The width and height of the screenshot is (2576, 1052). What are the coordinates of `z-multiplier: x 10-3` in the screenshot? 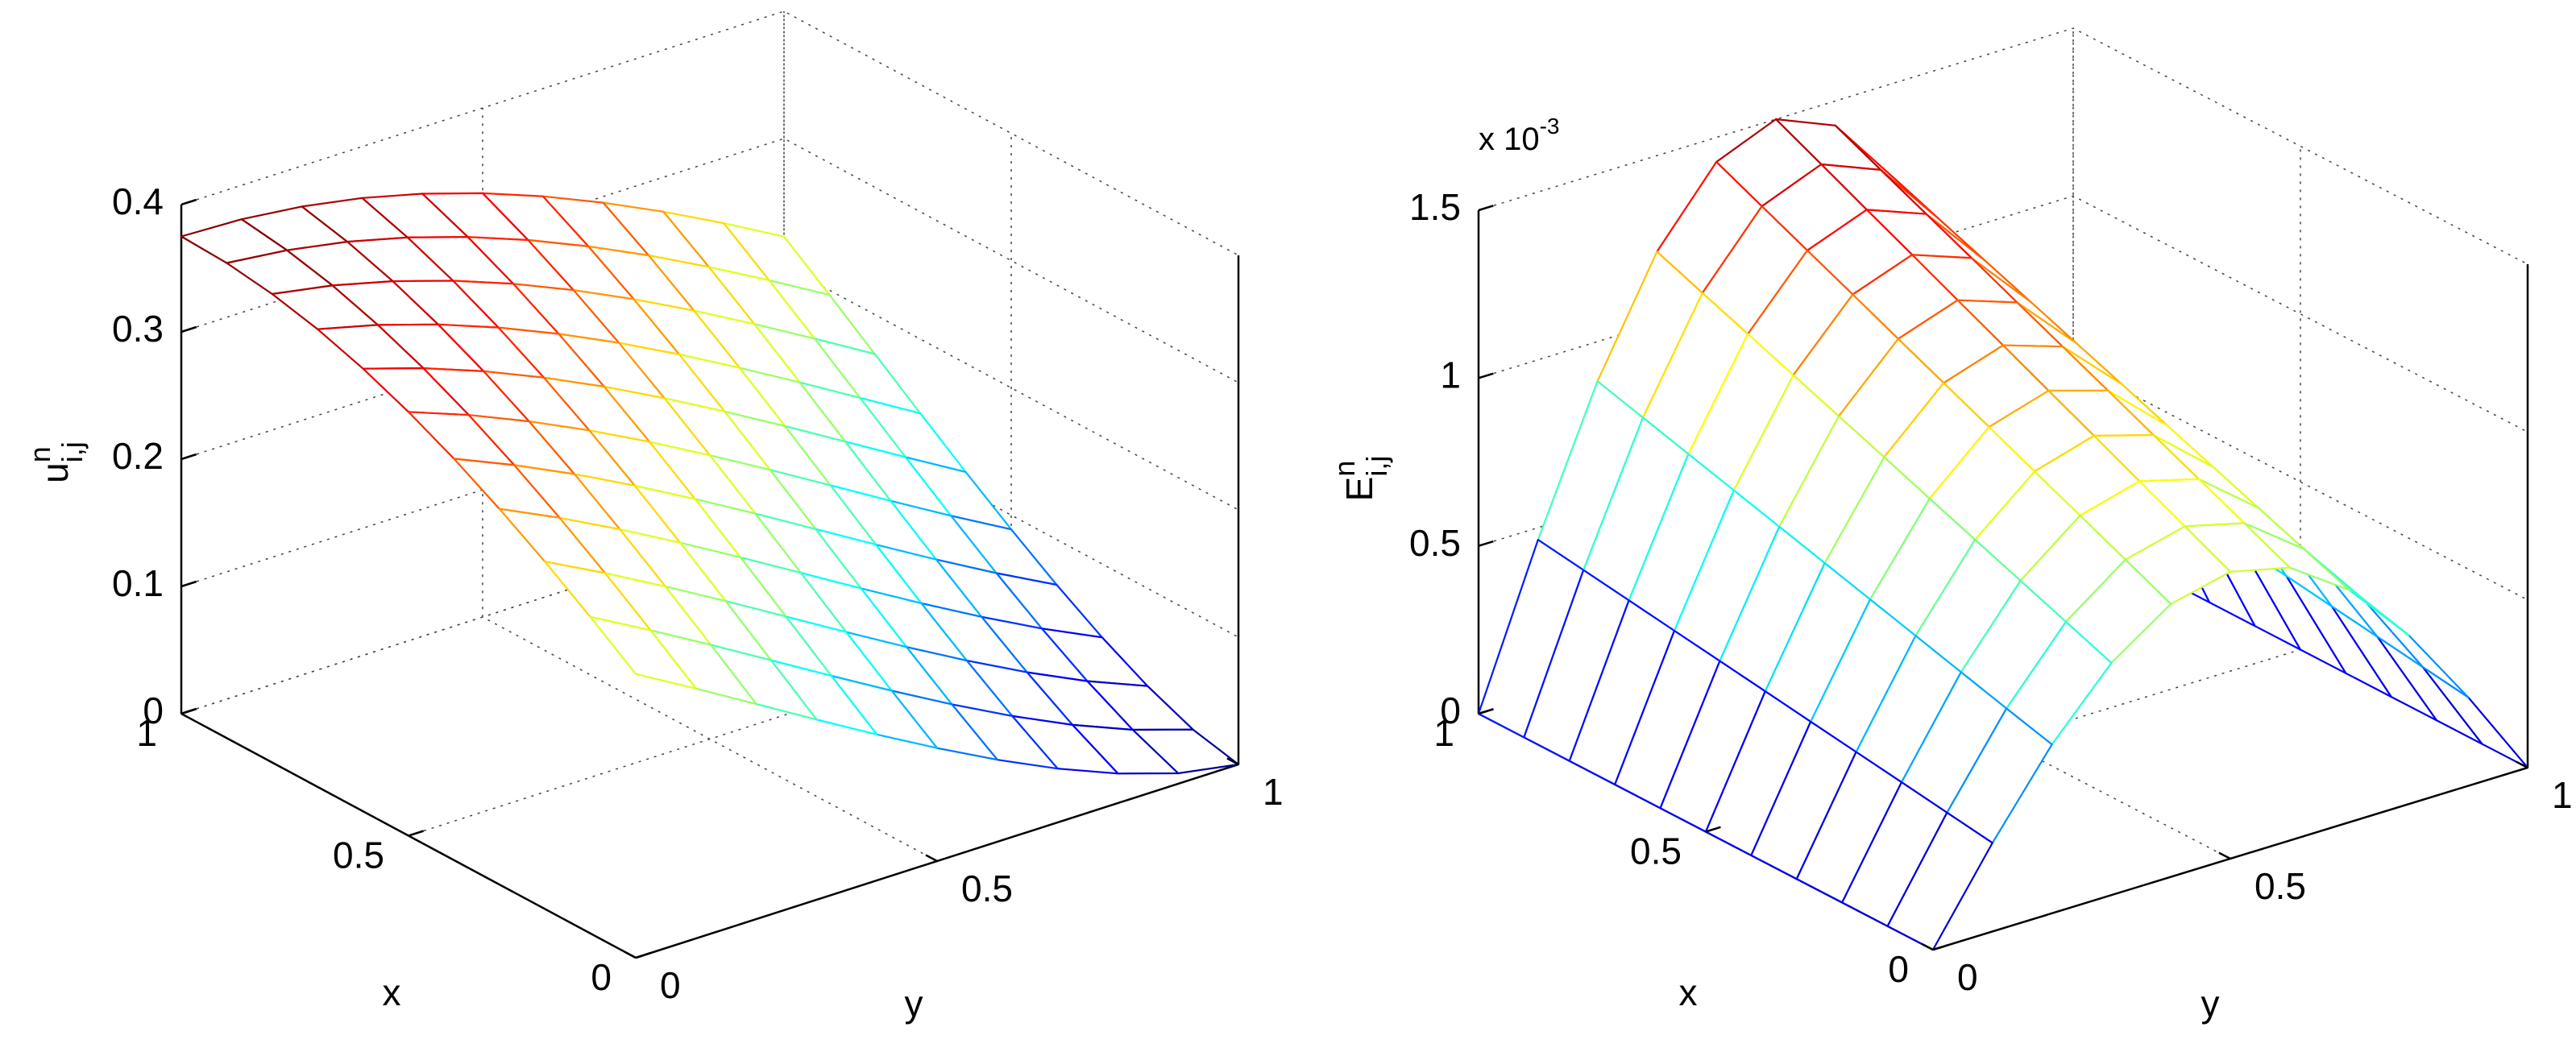 It's located at (1519, 135).